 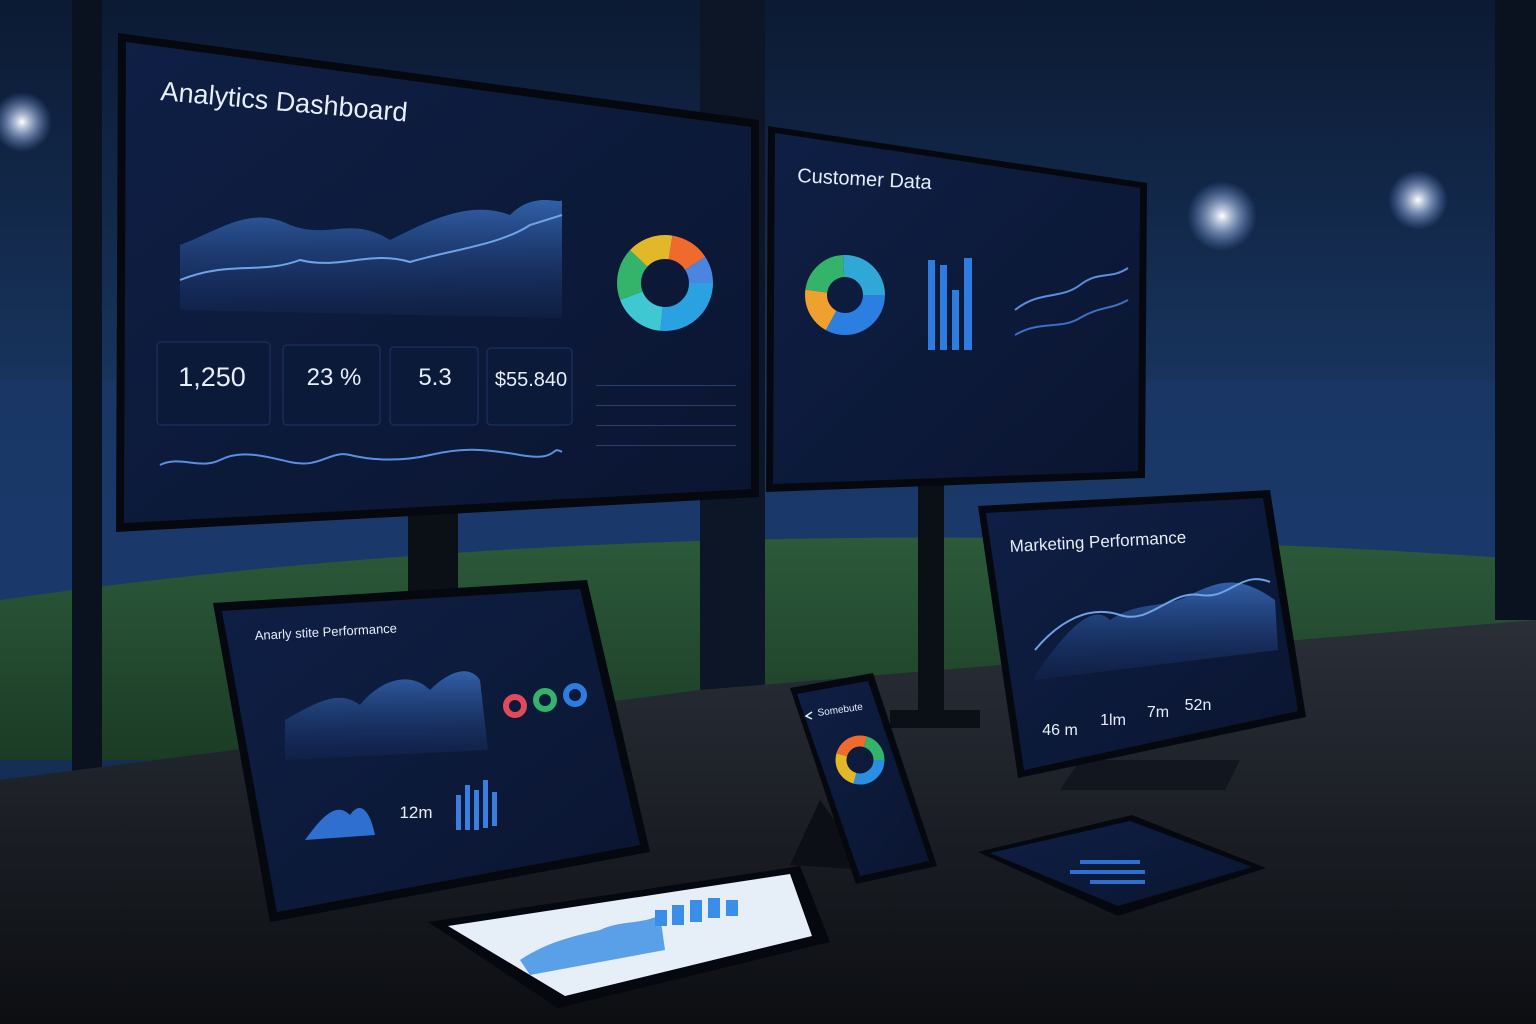 What do you see at coordinates (1198, 705) in the screenshot?
I see `kpi-value: 52n` at bounding box center [1198, 705].